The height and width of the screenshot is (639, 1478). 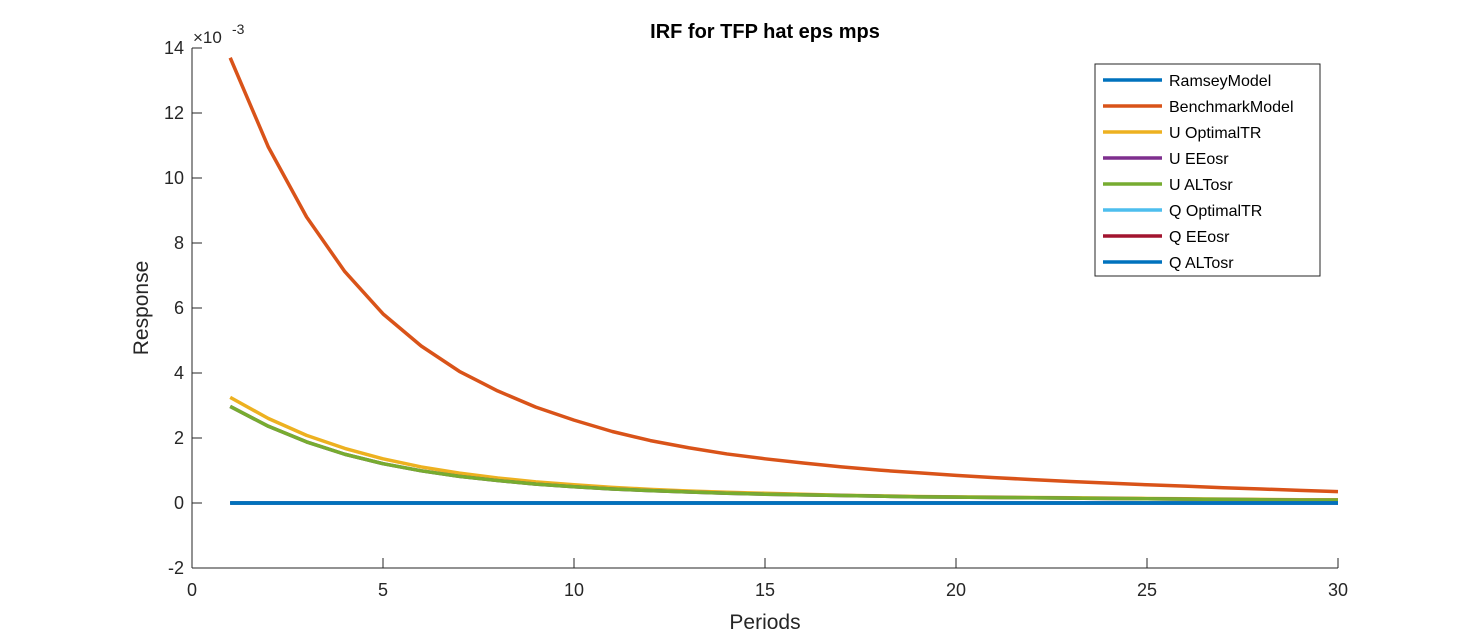 I want to click on legend-label: Q OptimalTR, so click(x=1215, y=211).